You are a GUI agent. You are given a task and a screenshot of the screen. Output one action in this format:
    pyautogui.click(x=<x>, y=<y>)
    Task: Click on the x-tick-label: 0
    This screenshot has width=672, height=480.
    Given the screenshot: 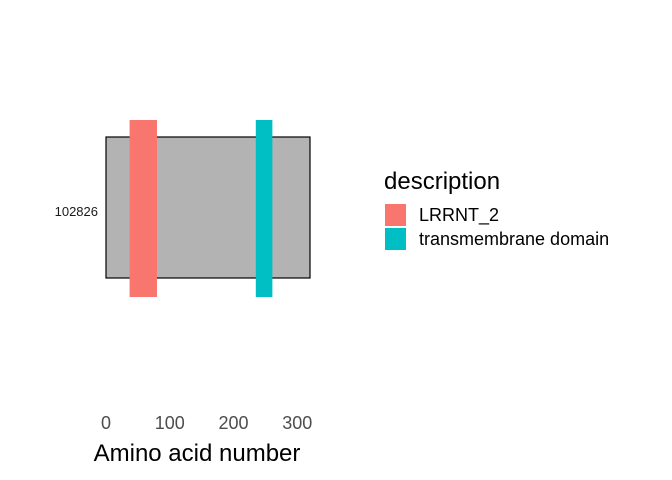 What is the action you would take?
    pyautogui.click(x=106, y=423)
    